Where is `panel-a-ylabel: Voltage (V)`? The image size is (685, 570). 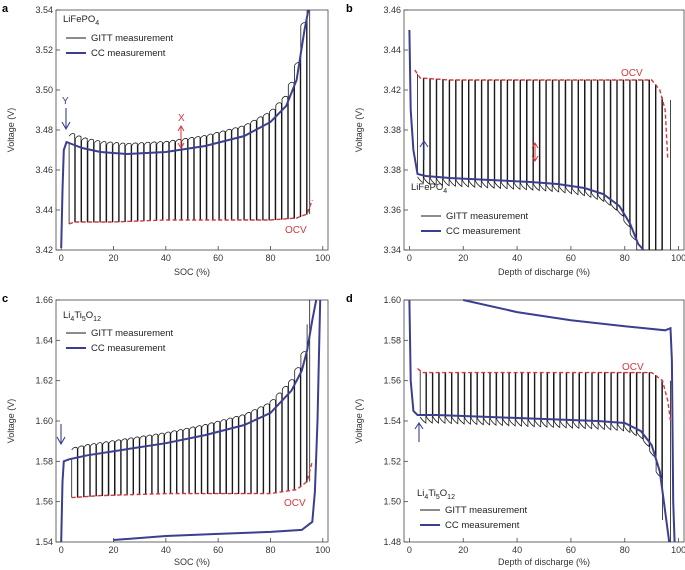 panel-a-ylabel: Voltage (V) is located at coordinates (11, 130).